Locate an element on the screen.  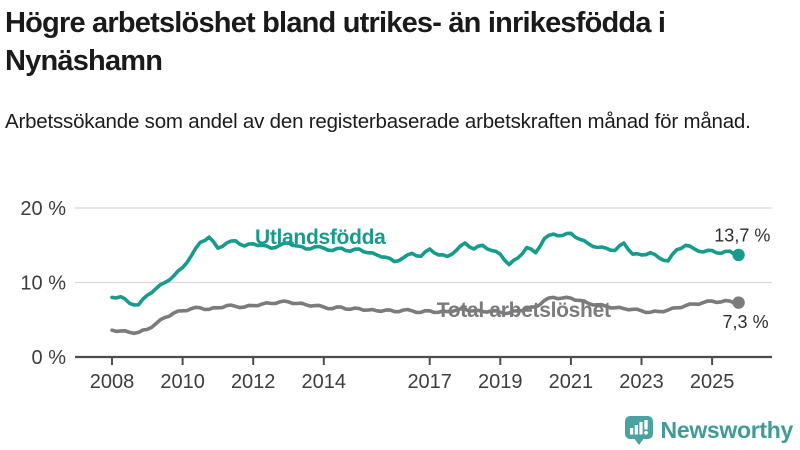
series-line-total is located at coordinates (425, 315).